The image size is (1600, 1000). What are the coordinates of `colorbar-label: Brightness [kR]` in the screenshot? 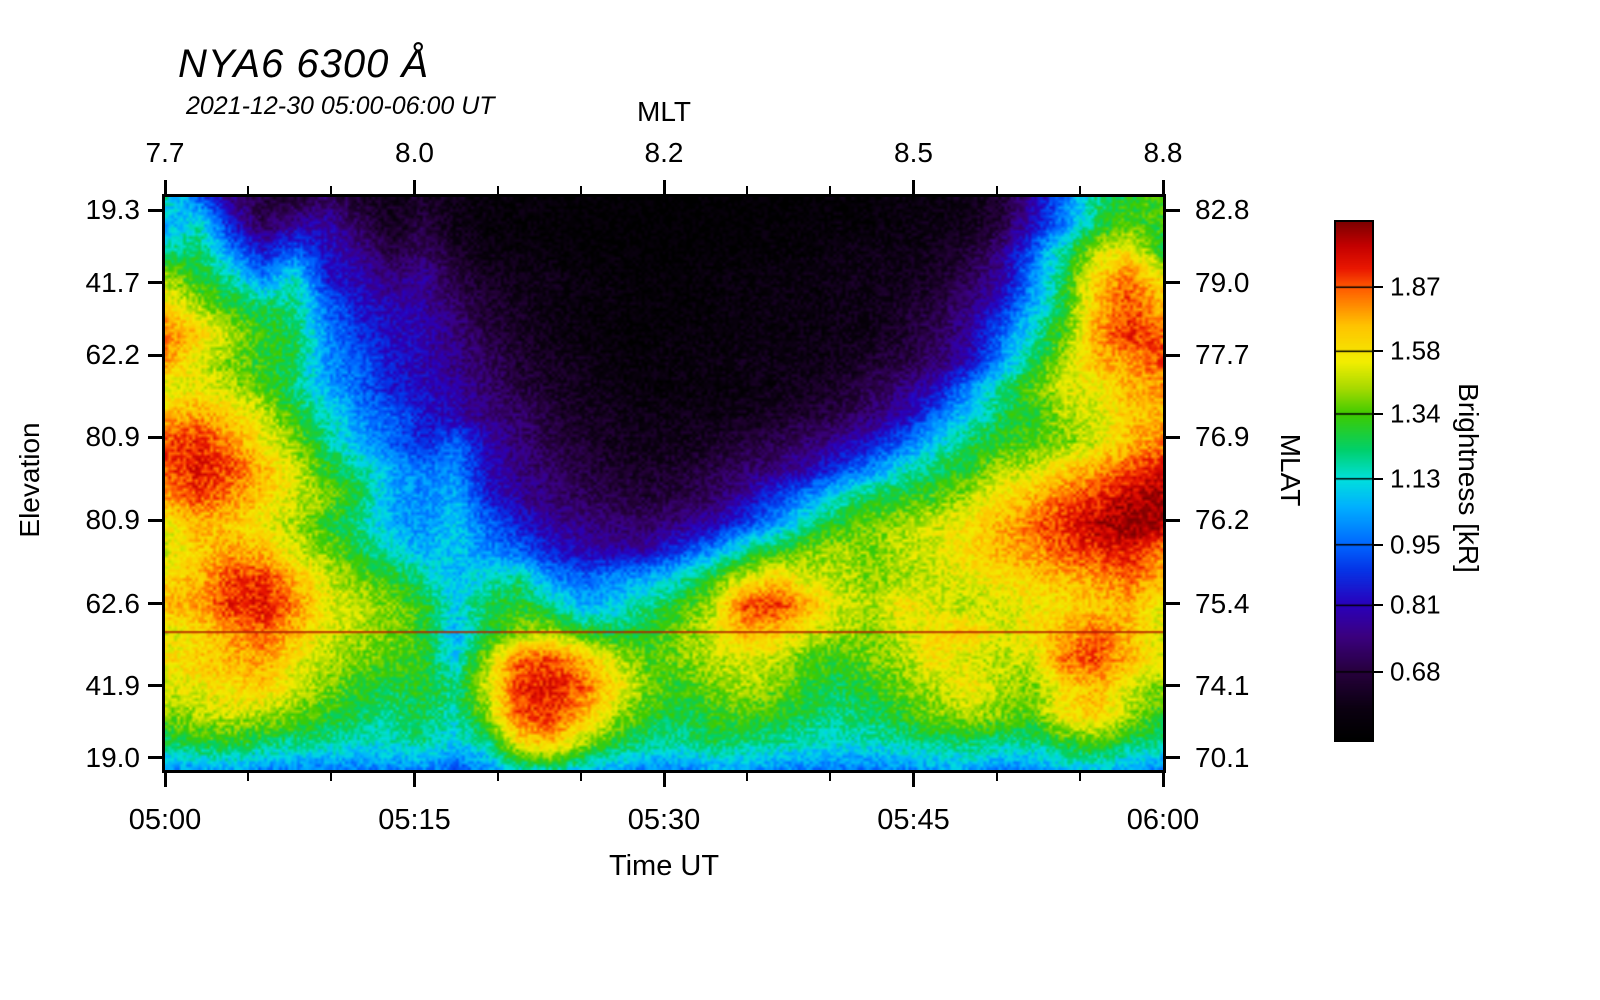 It's located at (1468, 478).